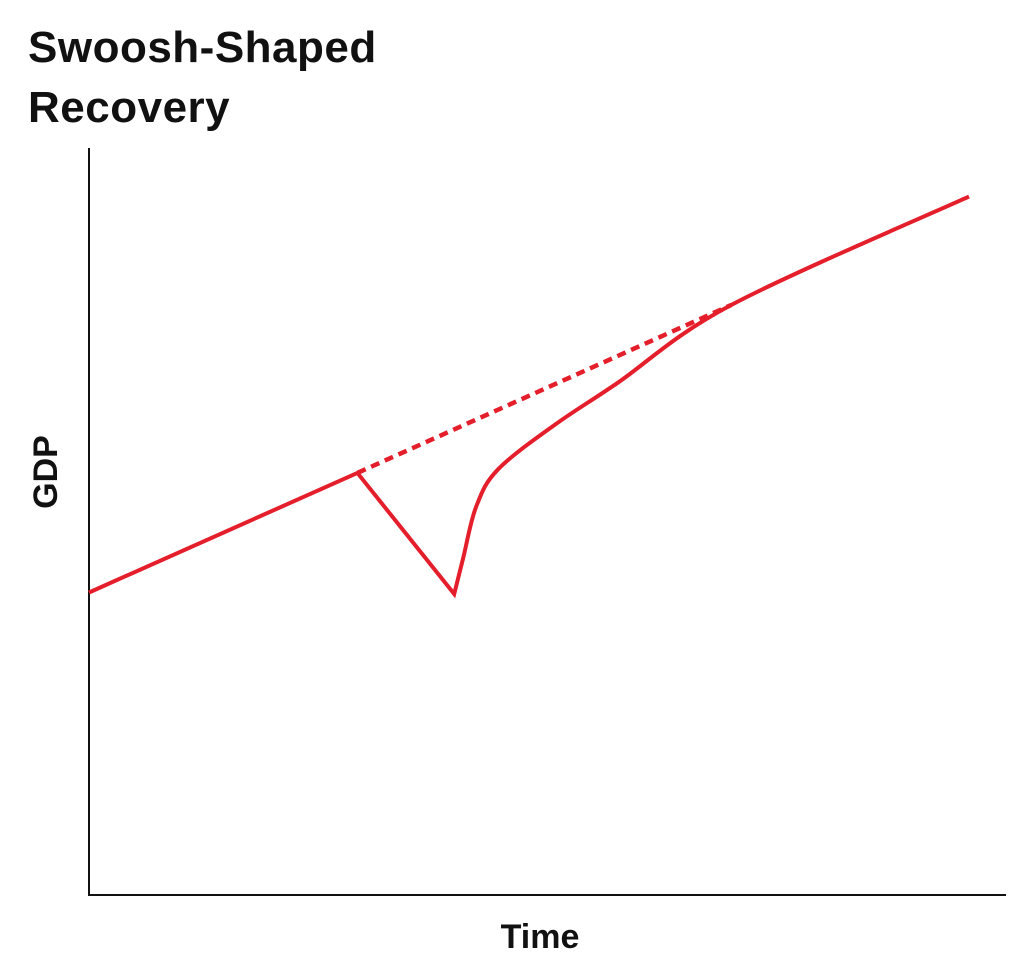 The height and width of the screenshot is (968, 1030). Describe the element at coordinates (544, 388) in the screenshot. I see `trend-line-dashed` at that location.